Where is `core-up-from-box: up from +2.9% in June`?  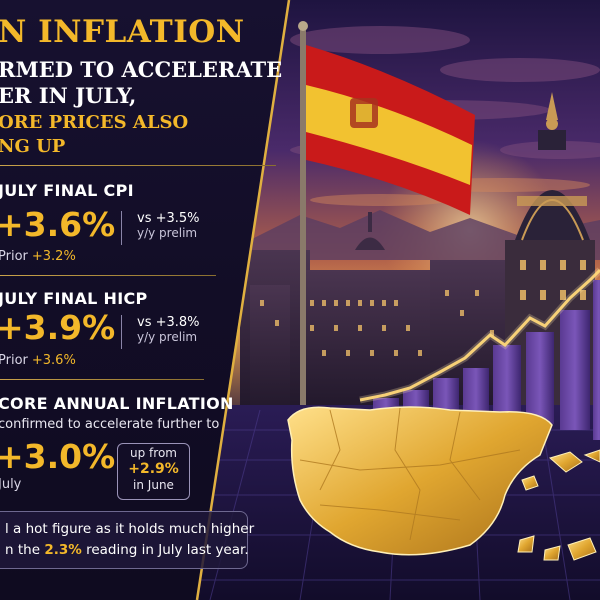
core-up-from-box: up from +2.9% in June is located at coordinates (153, 471).